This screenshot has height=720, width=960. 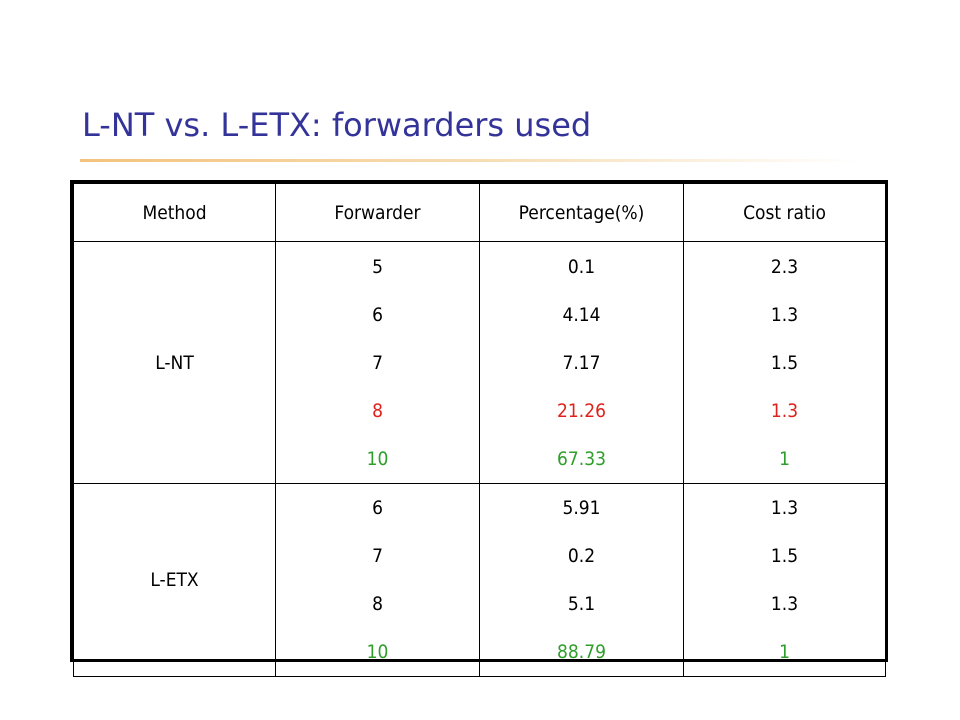 What do you see at coordinates (377, 580) in the screenshot?
I see `forwarder-cell: 6 7 8 10` at bounding box center [377, 580].